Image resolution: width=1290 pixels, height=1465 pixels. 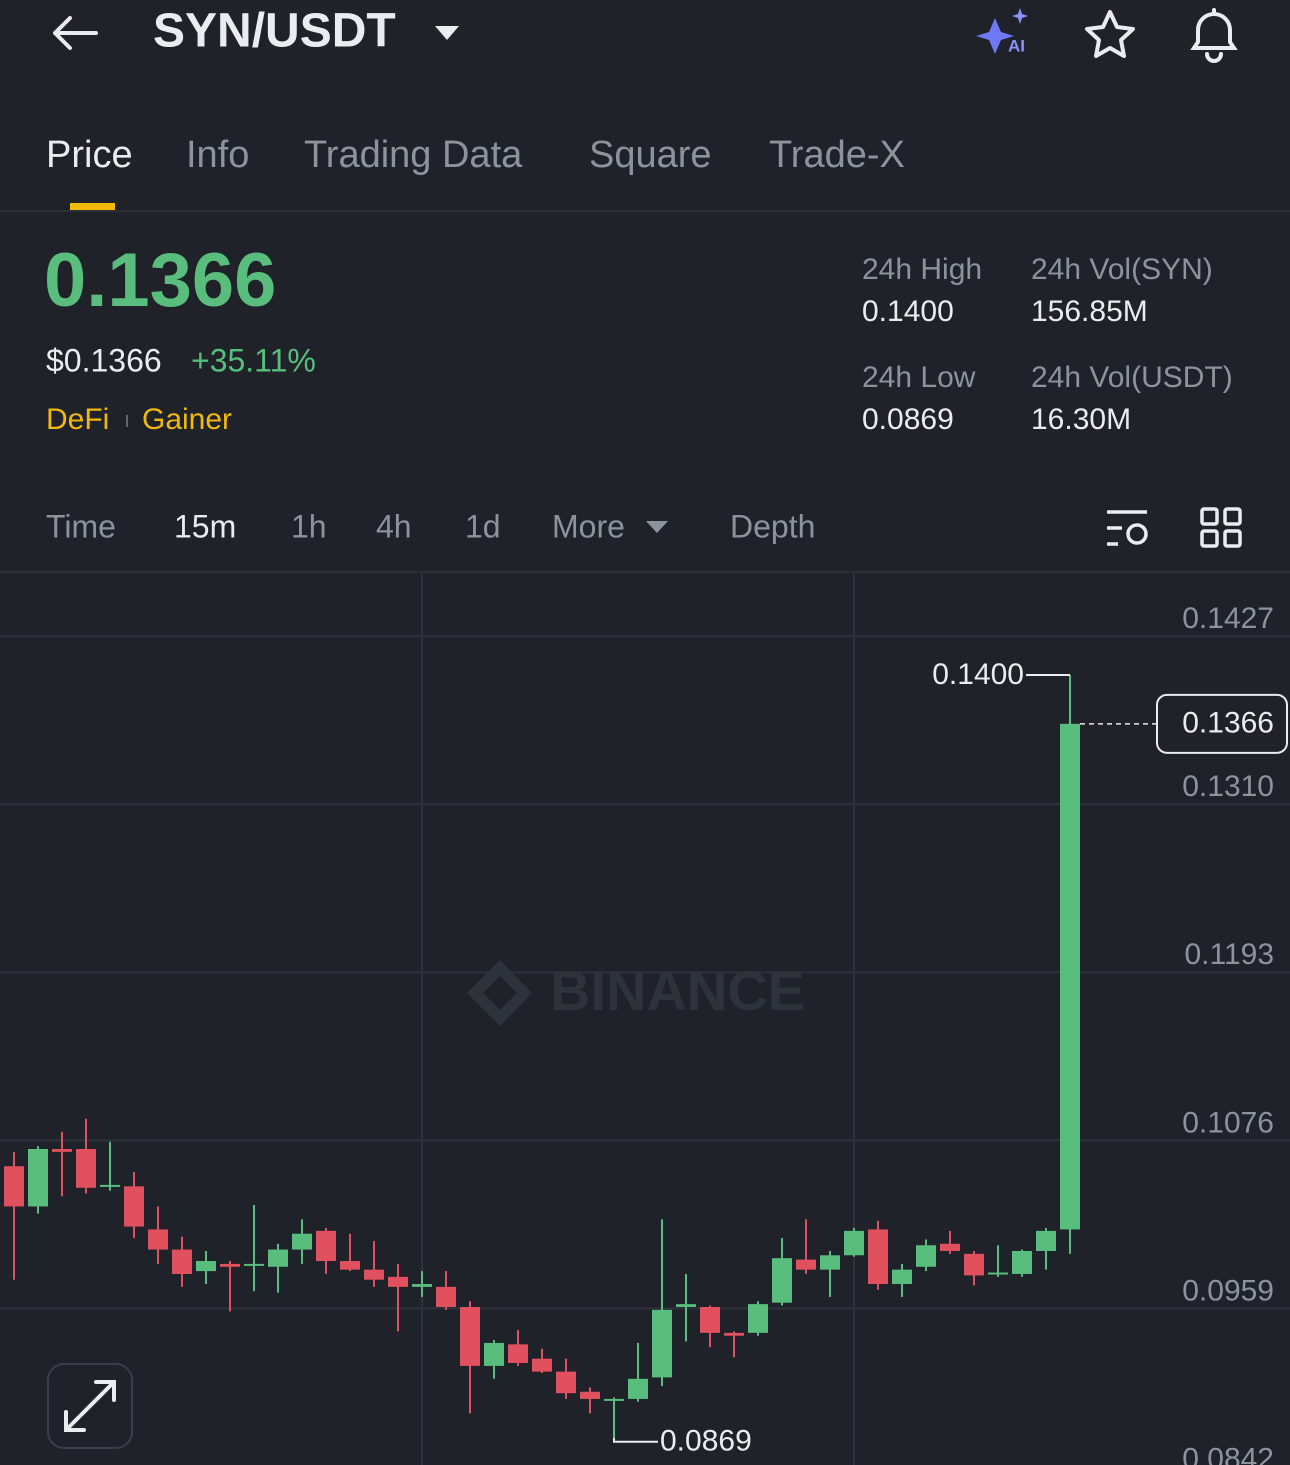 I want to click on tab: Info, so click(x=217, y=155).